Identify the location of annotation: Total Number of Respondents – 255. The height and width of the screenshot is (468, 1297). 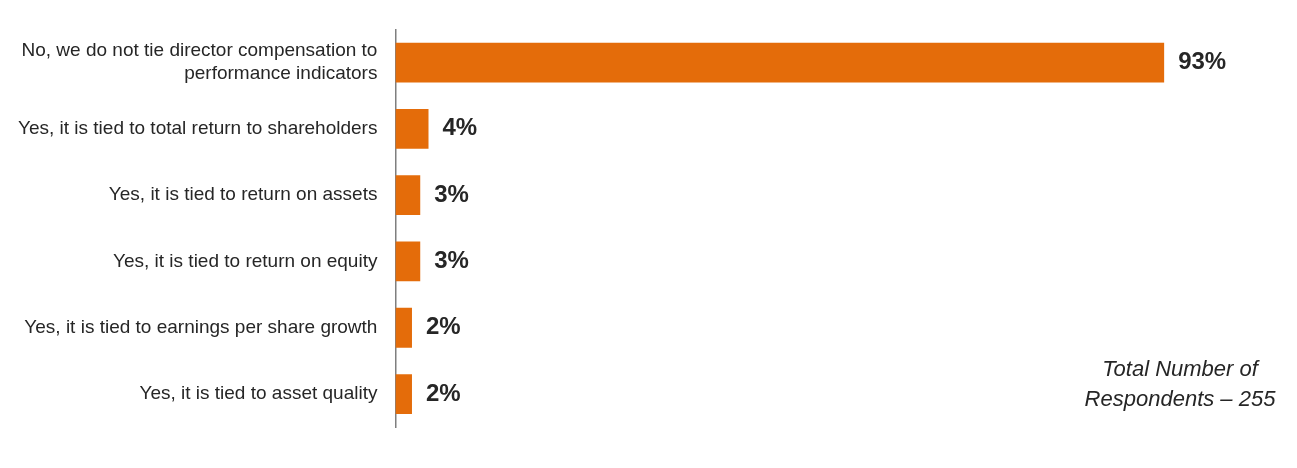
(1180, 384).